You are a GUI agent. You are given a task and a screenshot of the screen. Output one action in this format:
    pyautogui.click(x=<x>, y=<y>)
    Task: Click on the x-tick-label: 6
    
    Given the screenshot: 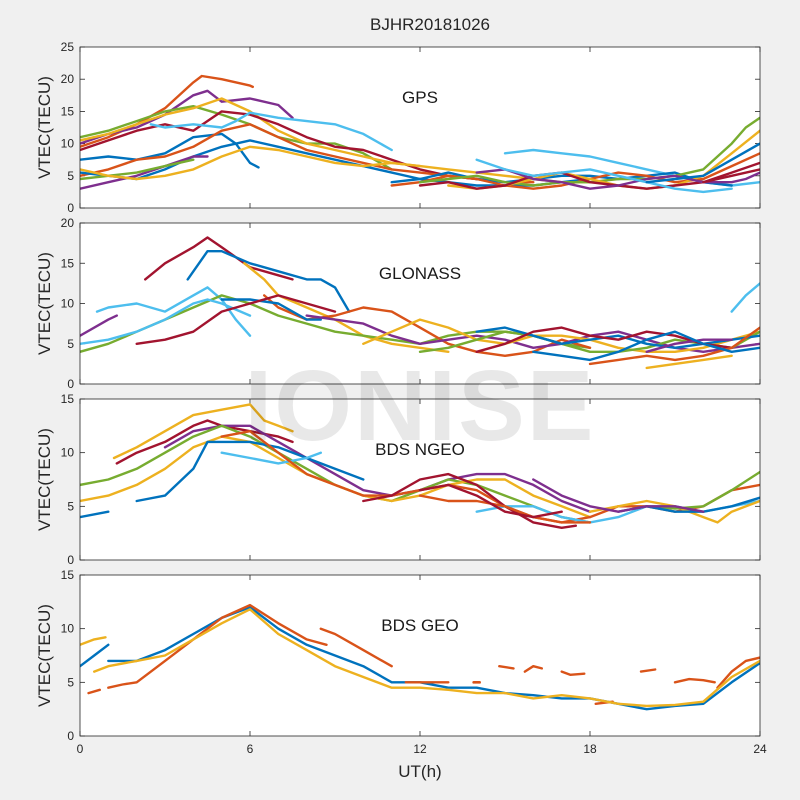 What is the action you would take?
    pyautogui.click(x=250, y=749)
    